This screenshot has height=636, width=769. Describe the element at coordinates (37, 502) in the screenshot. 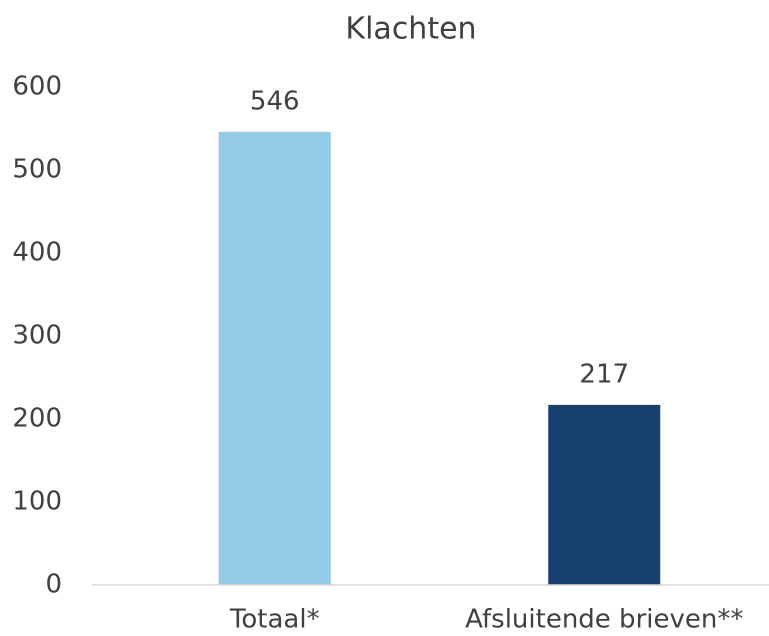

I see `y-tick-label: 100` at that location.